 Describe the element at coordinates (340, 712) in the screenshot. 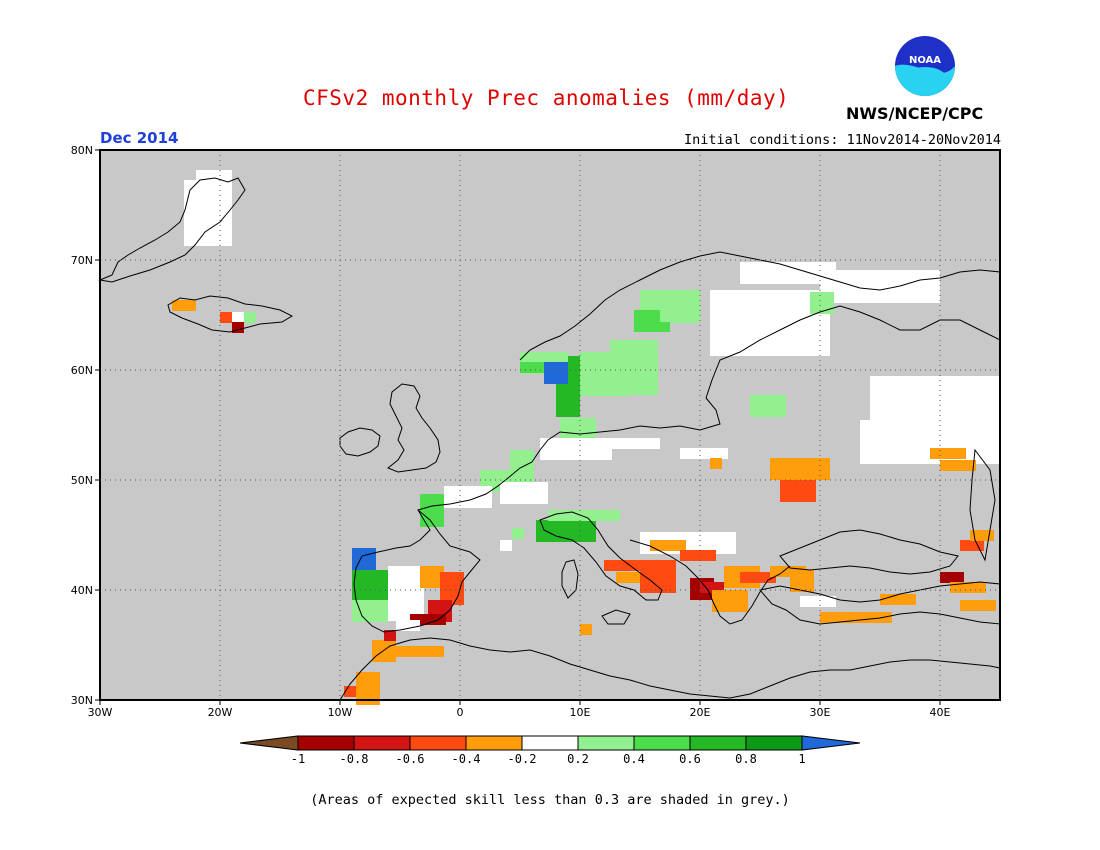

I see `lon-tick-label: 10W` at that location.